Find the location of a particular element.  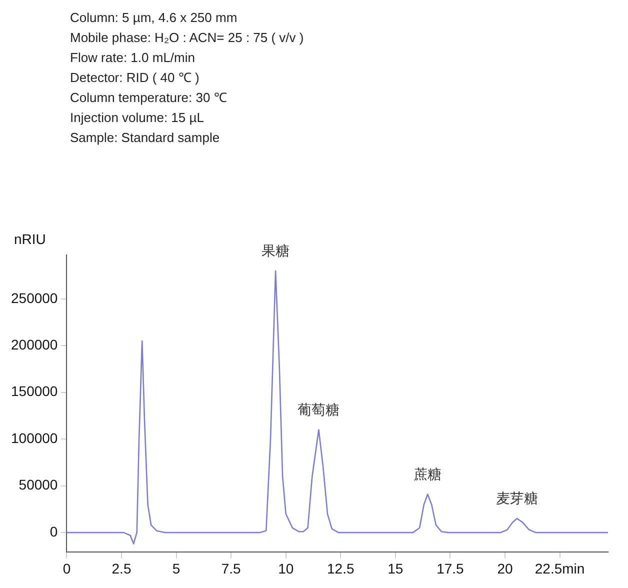

y-tick-label: 150000 is located at coordinates (34, 391).